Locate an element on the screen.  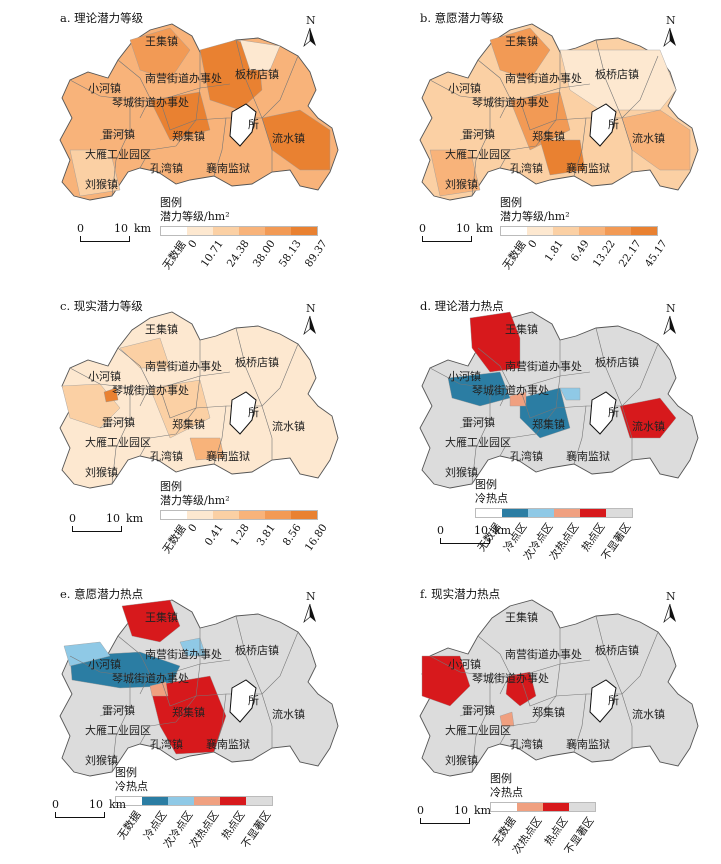
place-label: 南营街道办事处 is located at coordinates (183, 366).